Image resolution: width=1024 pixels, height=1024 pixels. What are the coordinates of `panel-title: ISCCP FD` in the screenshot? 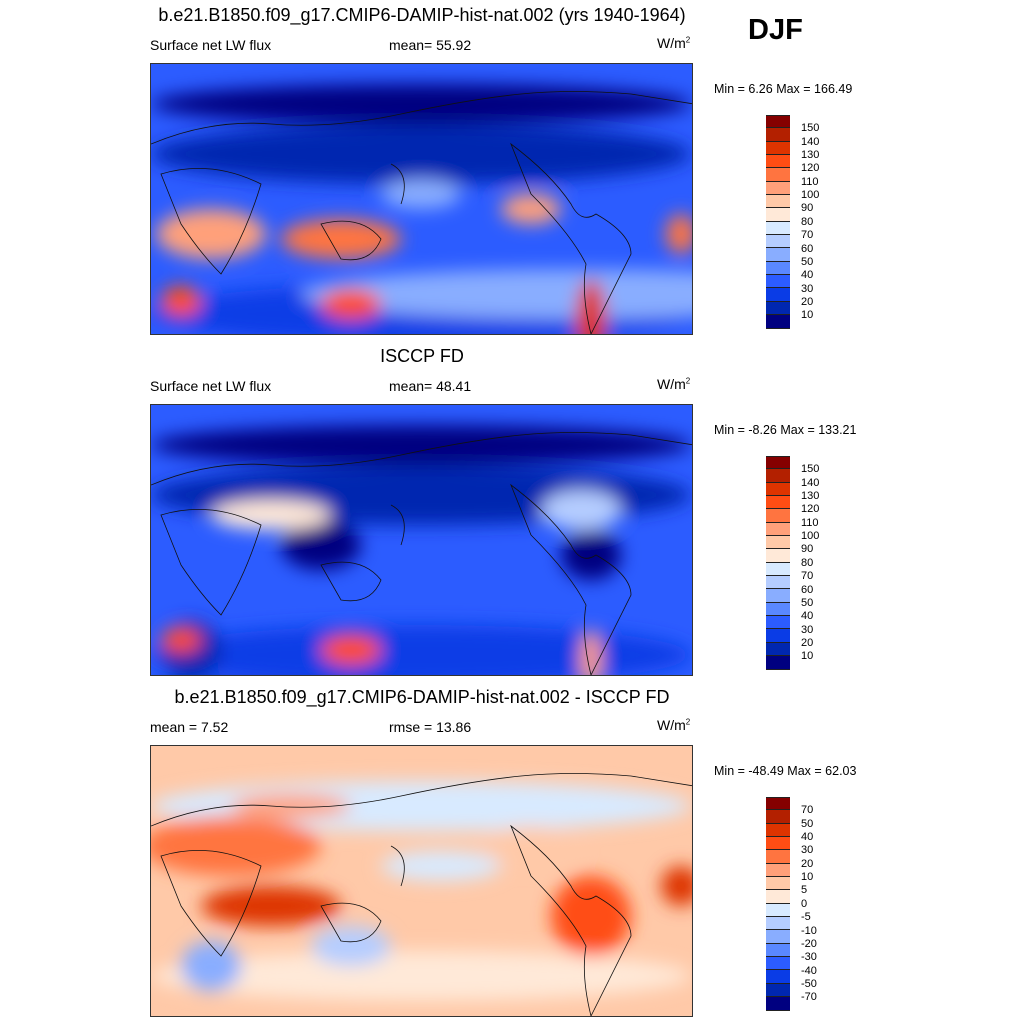 It's located at (422, 356).